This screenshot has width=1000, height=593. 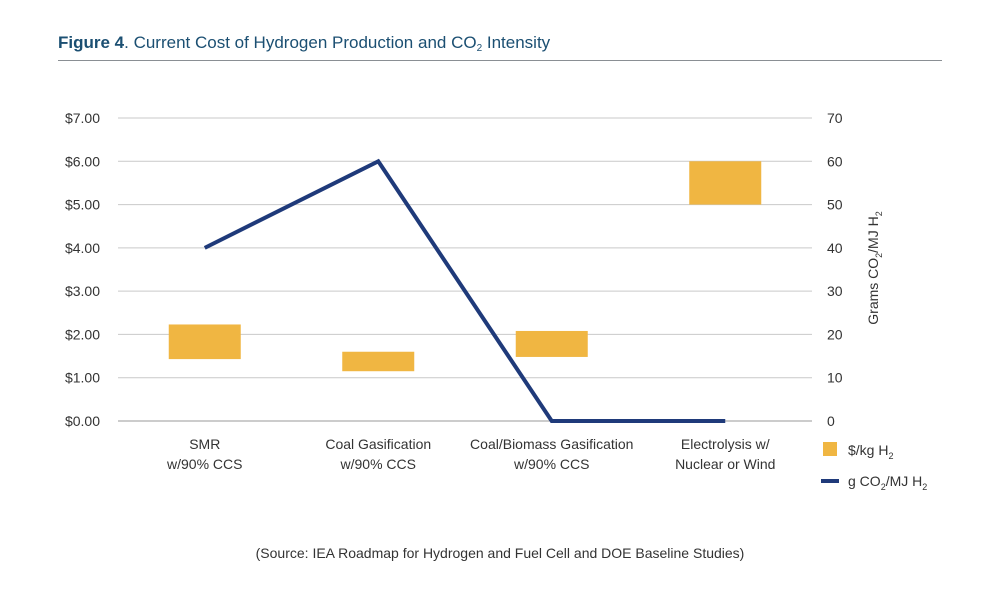 I want to click on x-category-label: SMR, so click(x=204, y=444).